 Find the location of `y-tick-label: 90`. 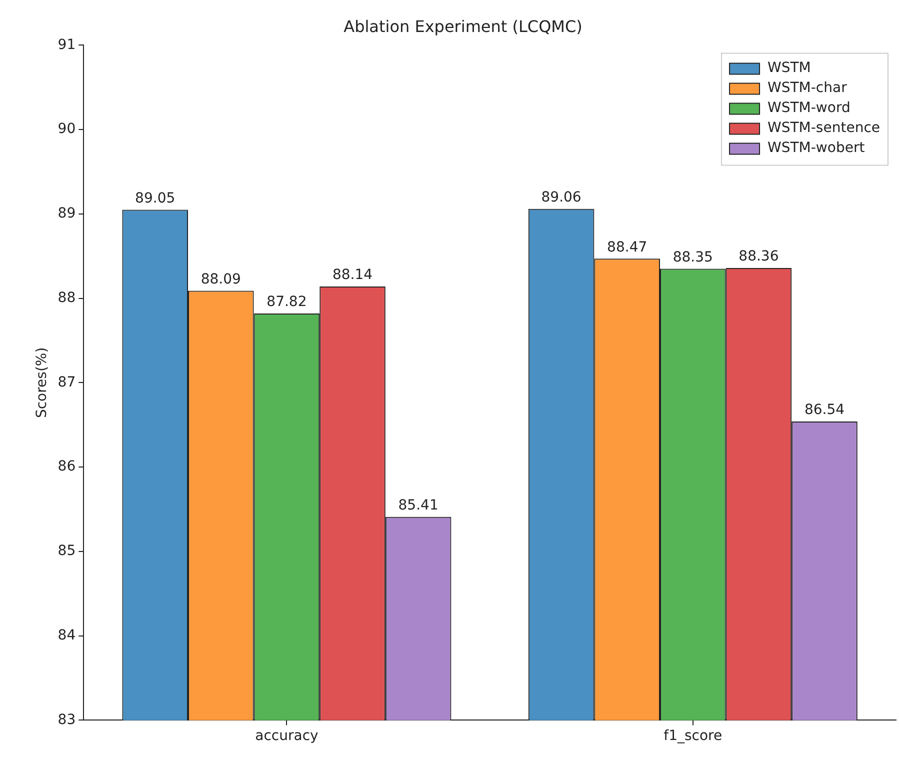

y-tick-label: 90 is located at coordinates (67, 129).